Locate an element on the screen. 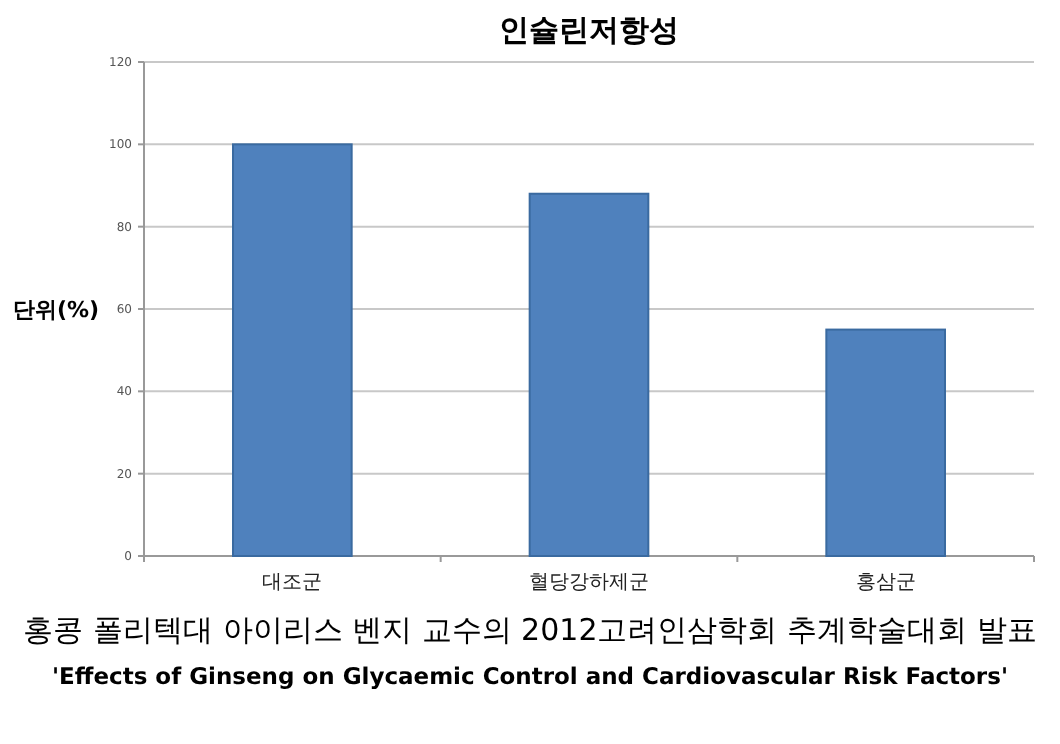 The image size is (1060, 744). text: 'Effects of Ginseng on Glycaemic Control and Cardiovascular Risk Factors' is located at coordinates (530, 676).